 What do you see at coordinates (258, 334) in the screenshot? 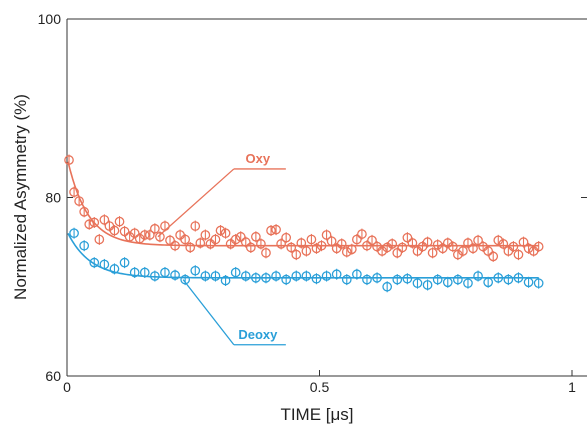
I see `annotation-label-deoxy: Deoxy` at bounding box center [258, 334].